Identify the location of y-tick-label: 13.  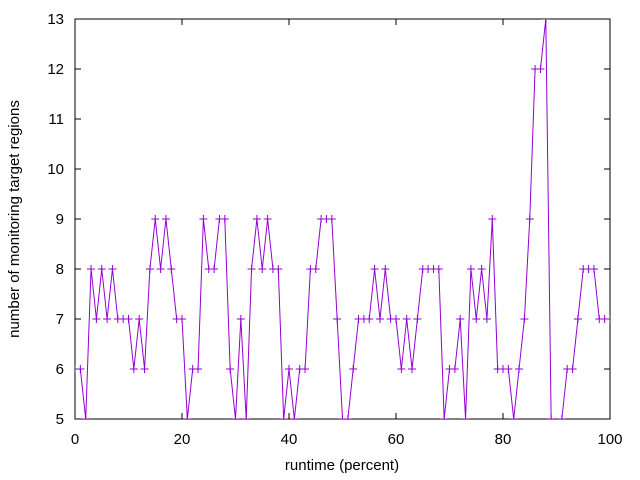
(55, 19).